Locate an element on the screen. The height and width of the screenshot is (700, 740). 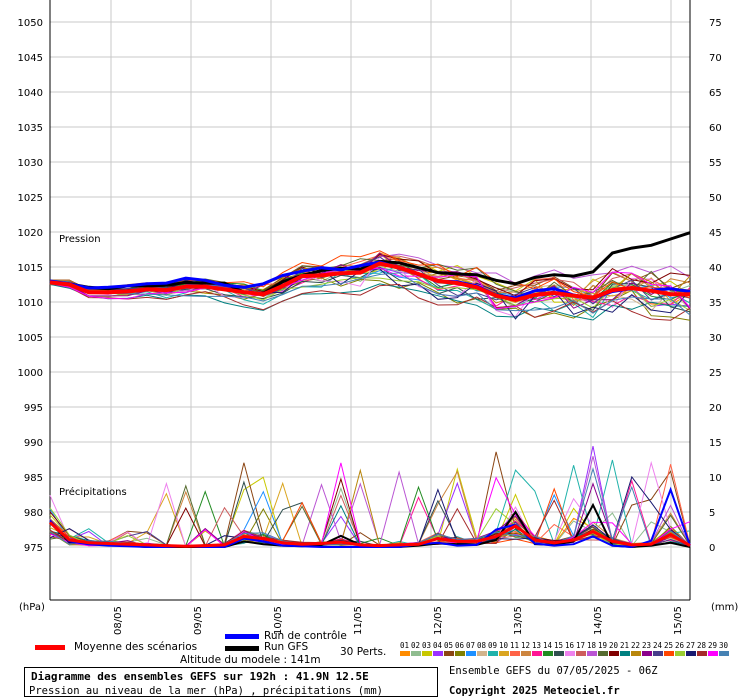
pert-number: 05 is located at coordinates (448, 645).